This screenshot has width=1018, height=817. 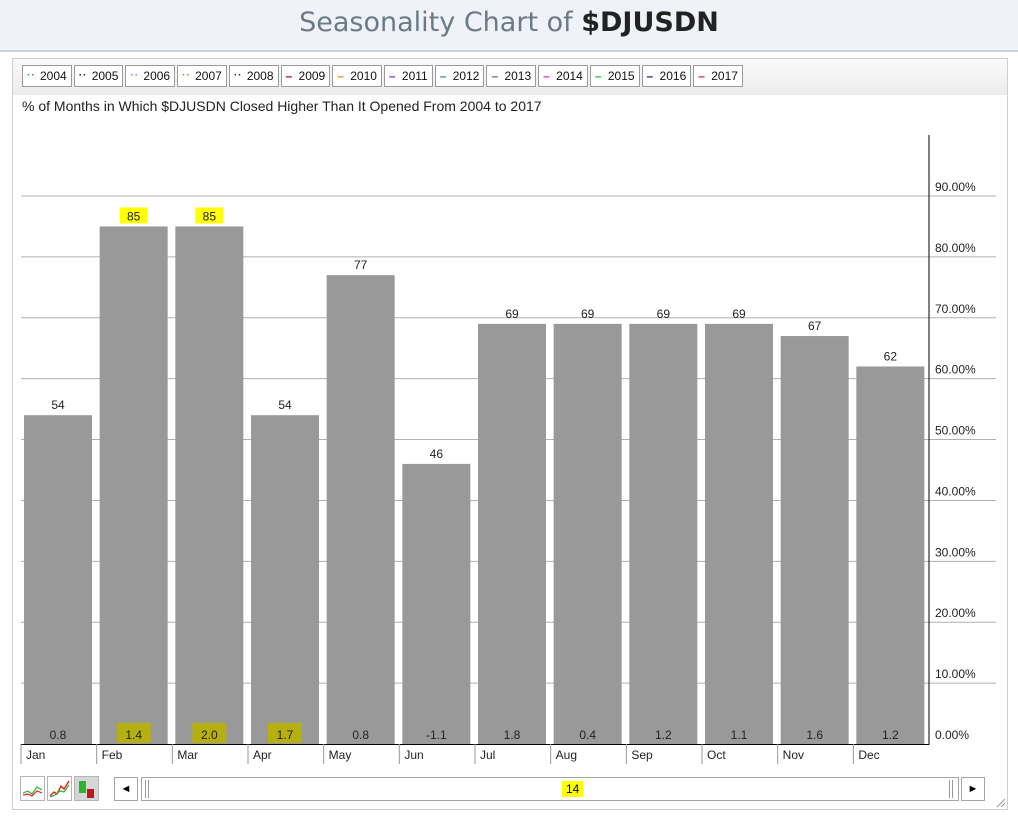 I want to click on y-tick-label: 40.00%, so click(x=955, y=491).